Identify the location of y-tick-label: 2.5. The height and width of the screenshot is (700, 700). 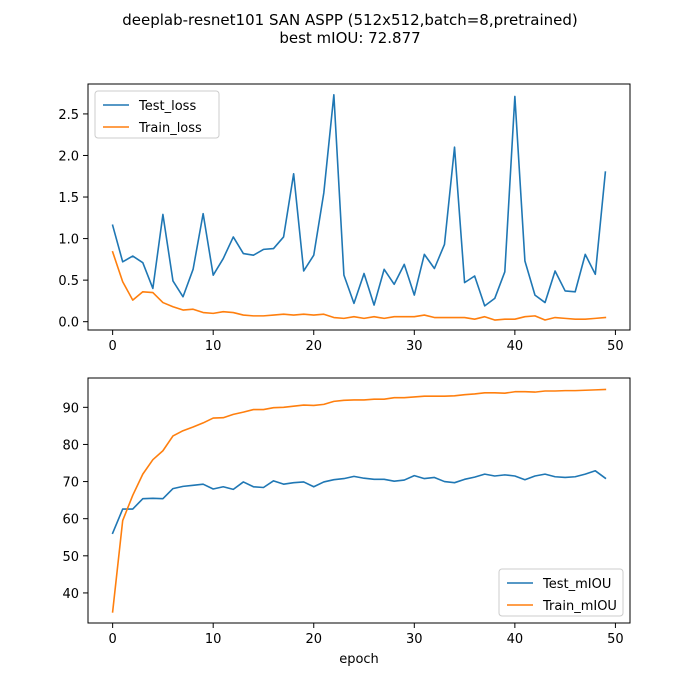
(68, 115).